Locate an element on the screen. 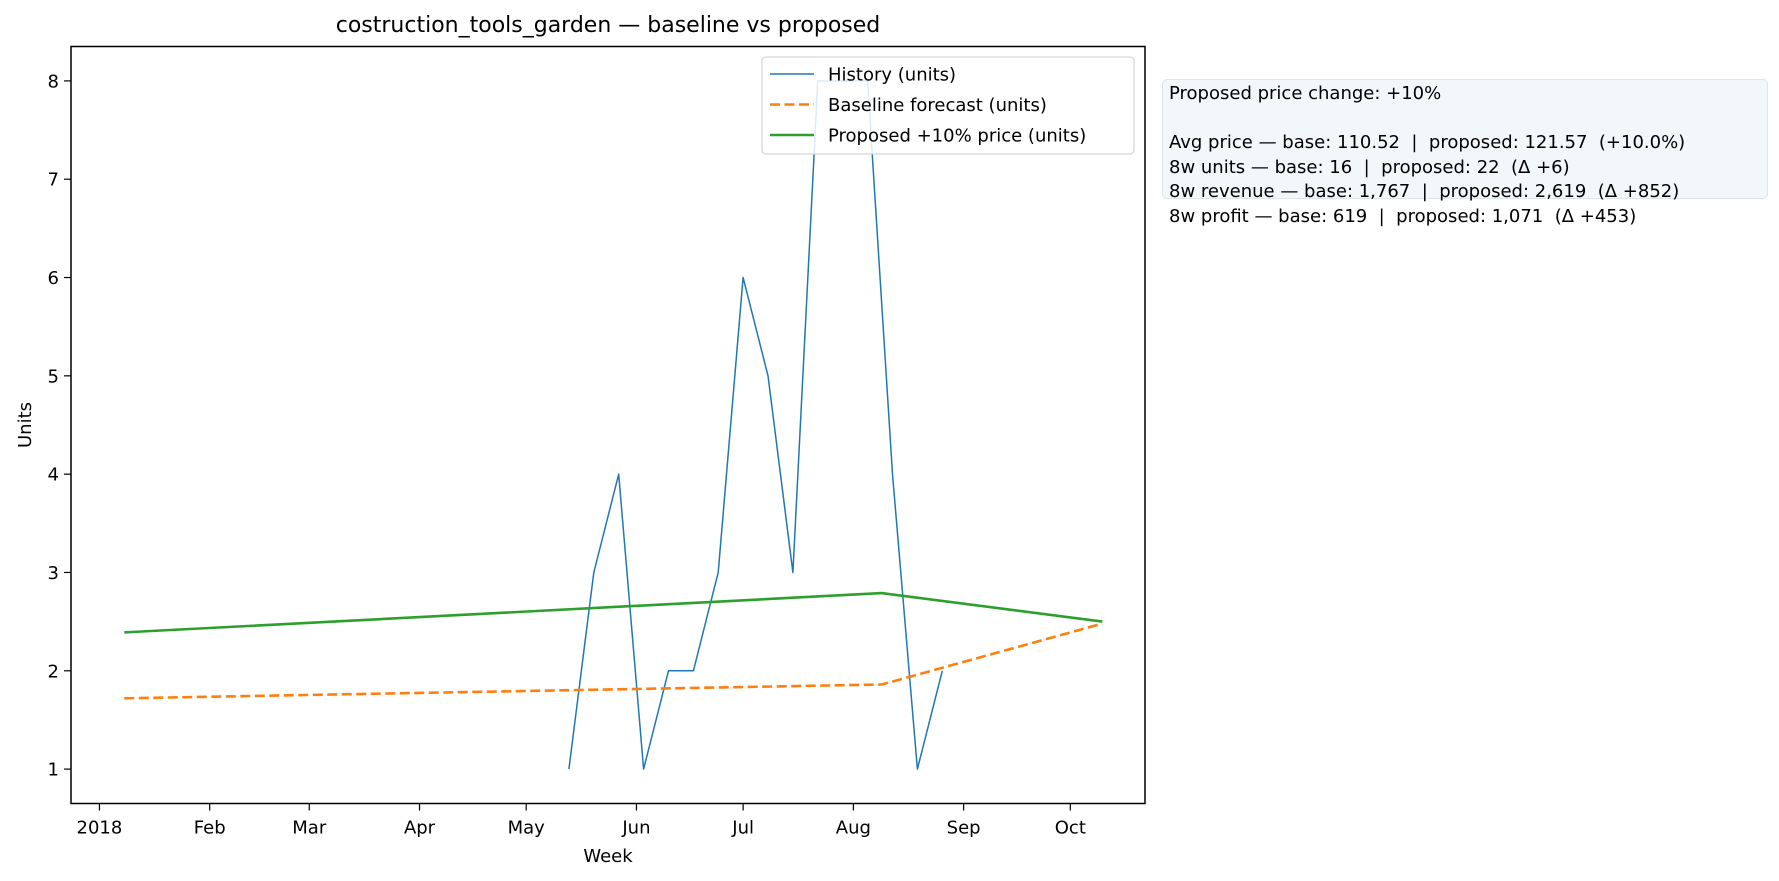 This screenshot has height=881, width=1779. annotation-spacer is located at coordinates (1465, 119).